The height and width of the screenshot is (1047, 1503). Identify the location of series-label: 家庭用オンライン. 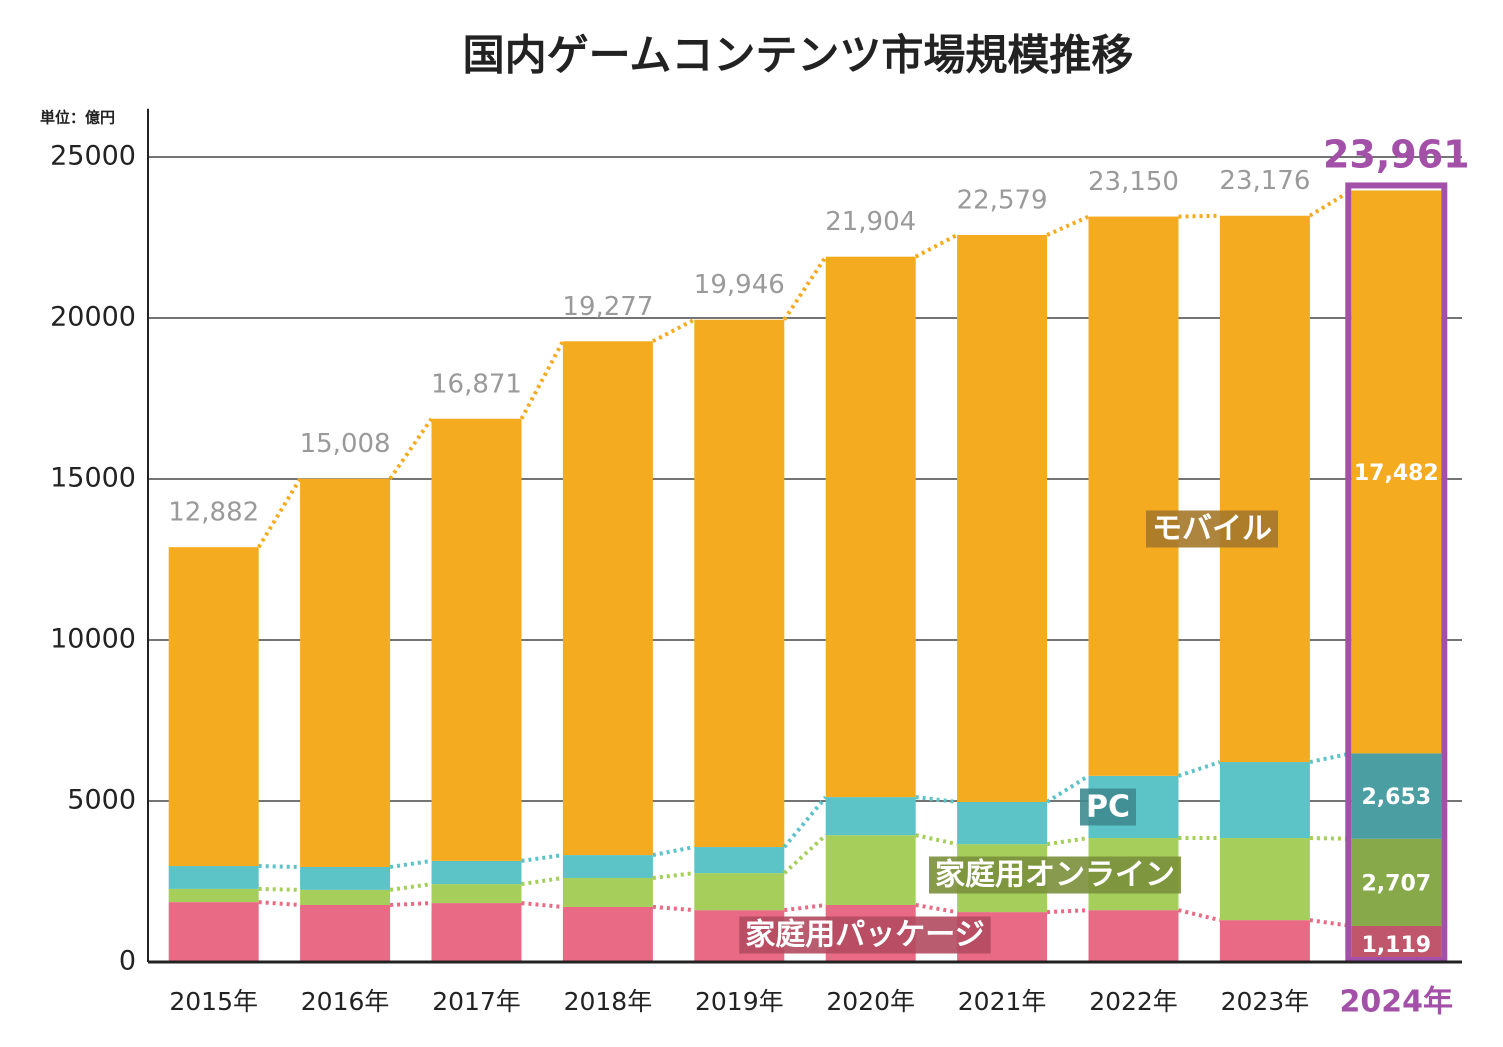
(1055, 875).